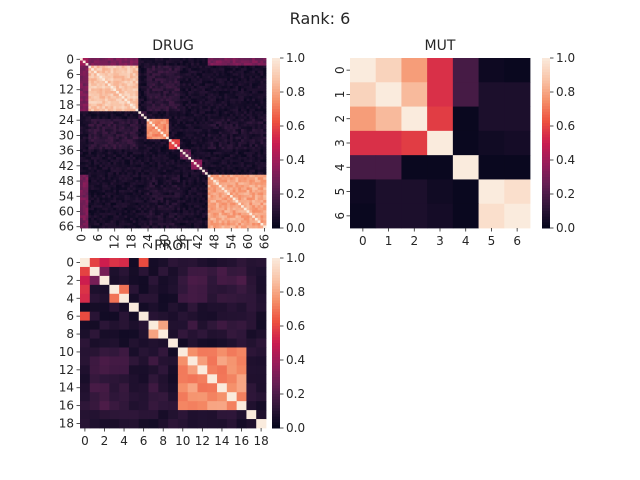 This screenshot has height=480, width=640. What do you see at coordinates (183, 334) in the screenshot?
I see `prot-cell` at bounding box center [183, 334].